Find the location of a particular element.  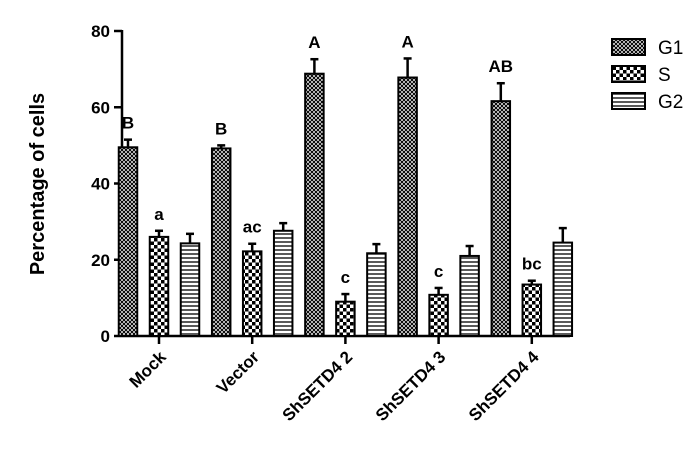

significance-letter: ac is located at coordinates (252, 227).